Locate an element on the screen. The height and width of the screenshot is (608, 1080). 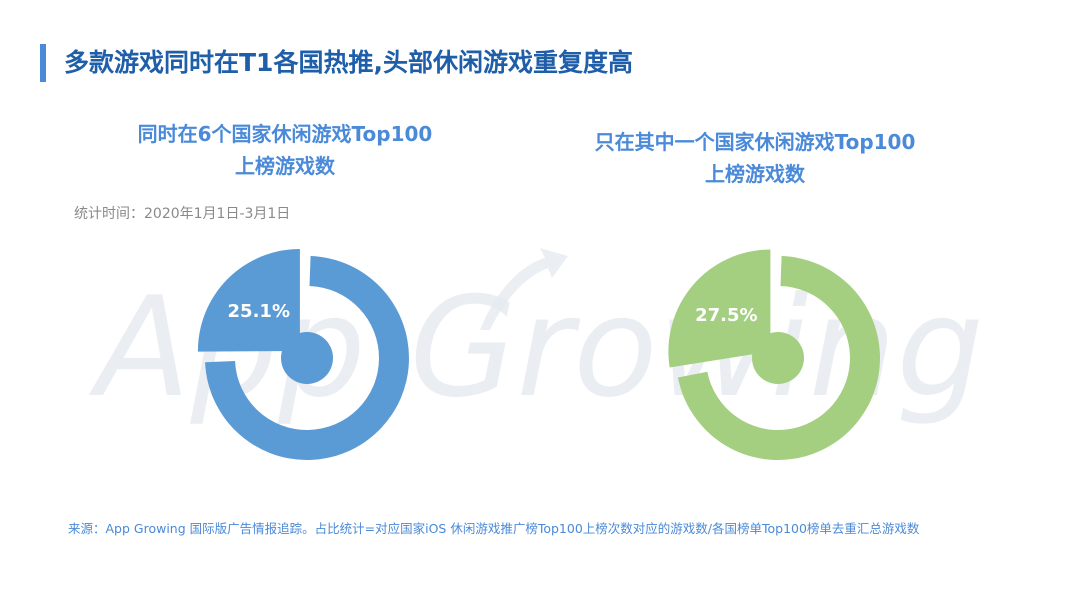
chart-title-right: 只在其中一个国家休闲游戏Top100 上榜游戏数 is located at coordinates (755, 158).